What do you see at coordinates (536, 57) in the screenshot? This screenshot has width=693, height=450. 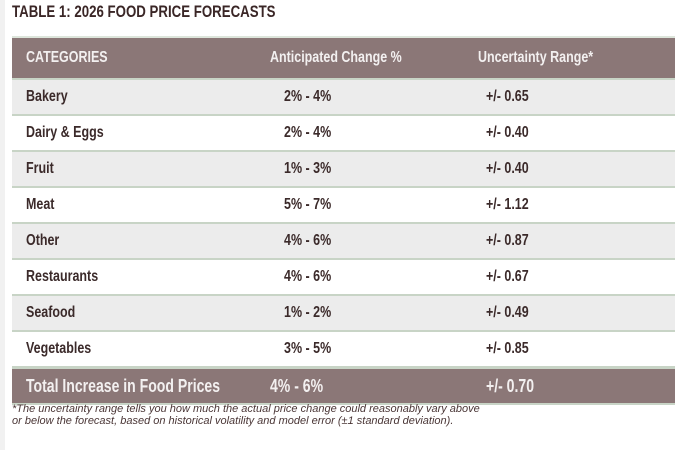 I see `header-uncertainty-range: Uncertainty Range*` at bounding box center [536, 57].